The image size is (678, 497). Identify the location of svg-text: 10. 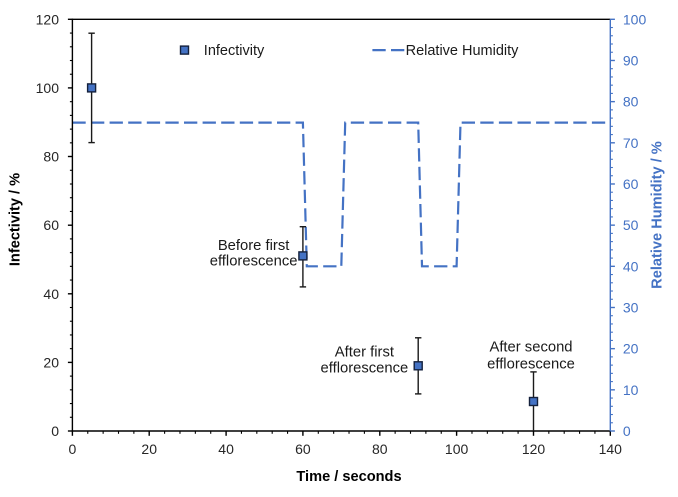
(631, 390).